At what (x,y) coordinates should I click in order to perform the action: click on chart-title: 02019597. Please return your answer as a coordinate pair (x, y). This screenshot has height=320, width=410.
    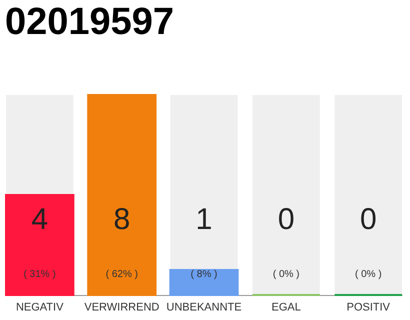
    Looking at the image, I should click on (89, 22).